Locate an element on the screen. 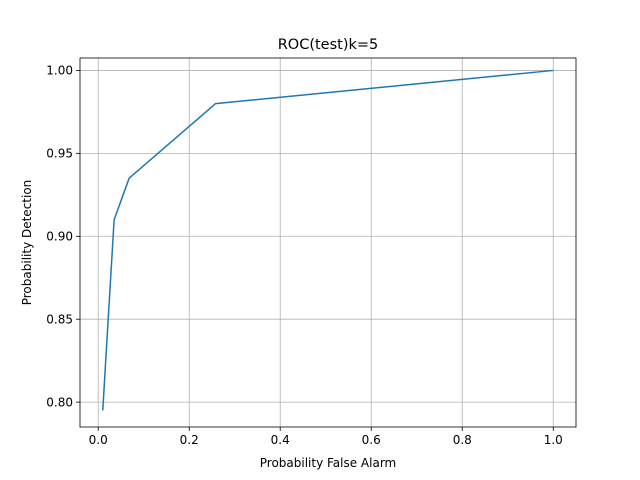  x-tick-label: 0.4 is located at coordinates (280, 440).